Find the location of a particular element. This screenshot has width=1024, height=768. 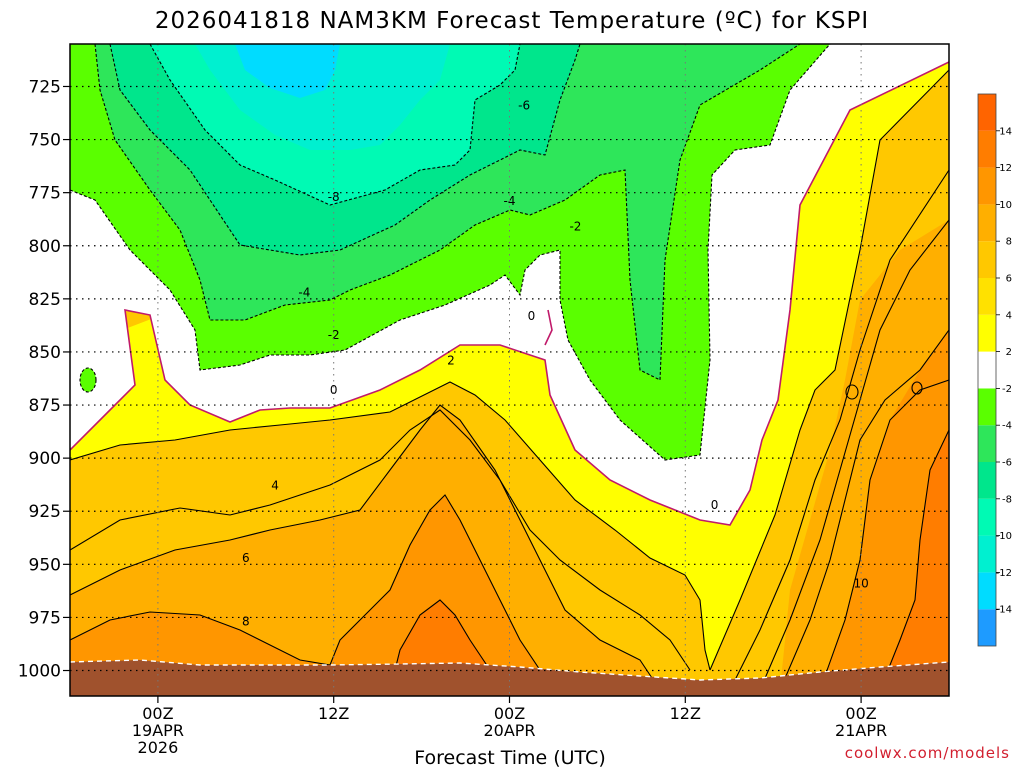

colorbar-label: -14 is located at coordinates (1004, 610).